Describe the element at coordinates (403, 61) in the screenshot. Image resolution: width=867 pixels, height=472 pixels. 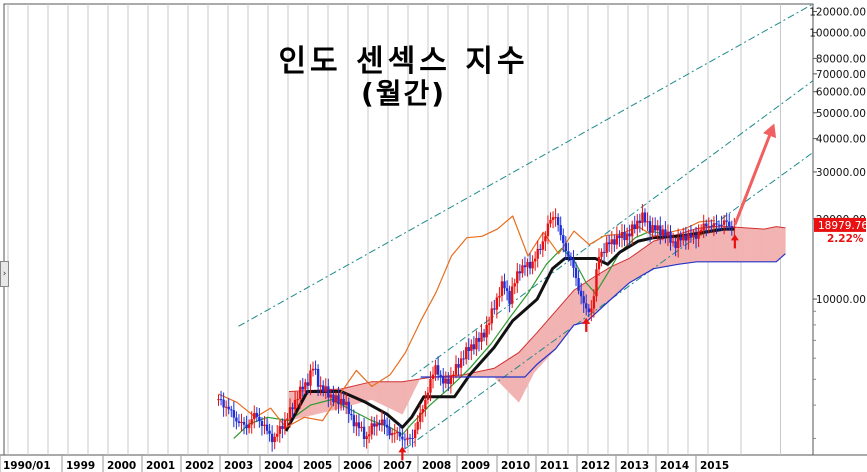
I see `chart-title: 인도 센섹스 지수` at that location.